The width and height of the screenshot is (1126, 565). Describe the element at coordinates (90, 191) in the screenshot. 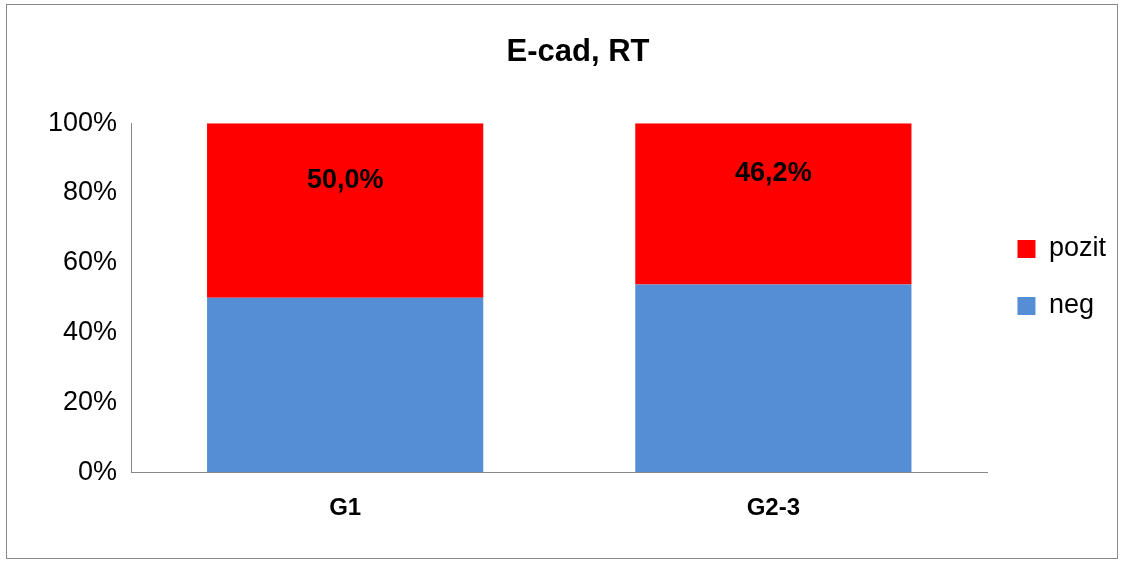

I see `y-tick-label: 80%` at that location.